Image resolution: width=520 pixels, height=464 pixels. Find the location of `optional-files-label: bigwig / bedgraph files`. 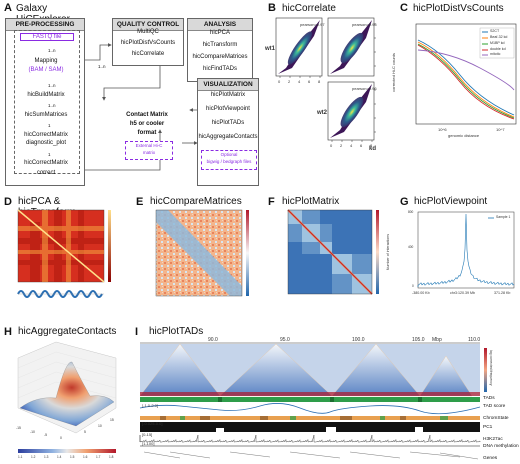

optional-files-label: bigwig / bedgraph files is located at coordinates (229, 161).